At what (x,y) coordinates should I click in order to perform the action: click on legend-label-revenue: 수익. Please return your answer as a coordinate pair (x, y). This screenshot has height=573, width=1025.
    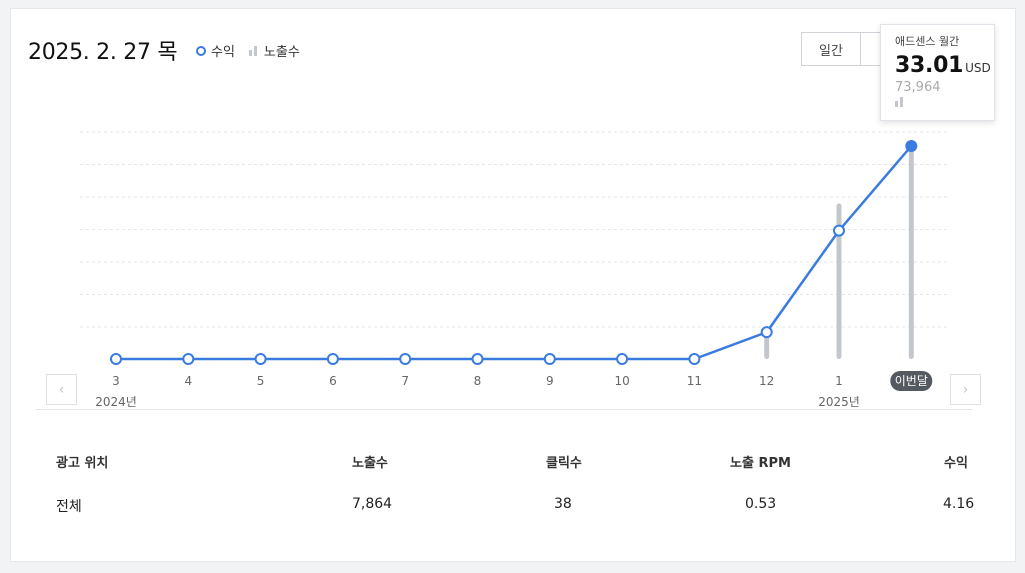
    Looking at the image, I should click on (223, 52).